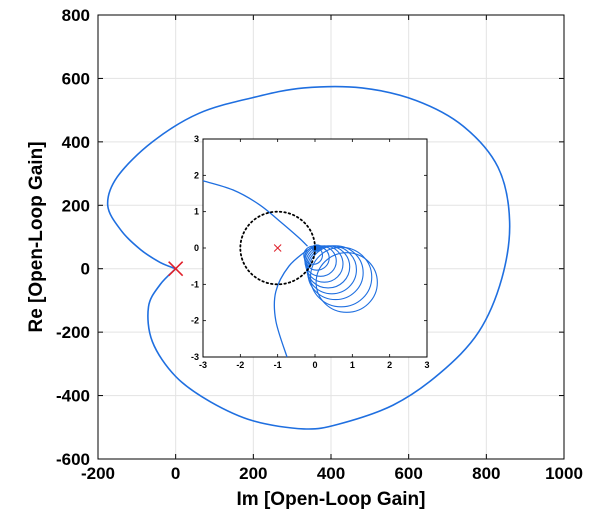 The width and height of the screenshot is (600, 522). Describe the element at coordinates (76, 205) in the screenshot. I see `main-ytick-label: 200` at that location.